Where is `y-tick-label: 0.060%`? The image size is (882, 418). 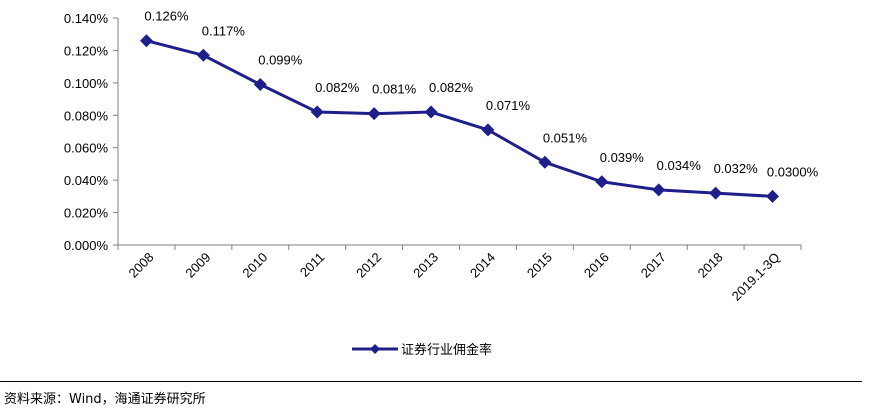 y-tick-label: 0.060% is located at coordinates (86, 148).